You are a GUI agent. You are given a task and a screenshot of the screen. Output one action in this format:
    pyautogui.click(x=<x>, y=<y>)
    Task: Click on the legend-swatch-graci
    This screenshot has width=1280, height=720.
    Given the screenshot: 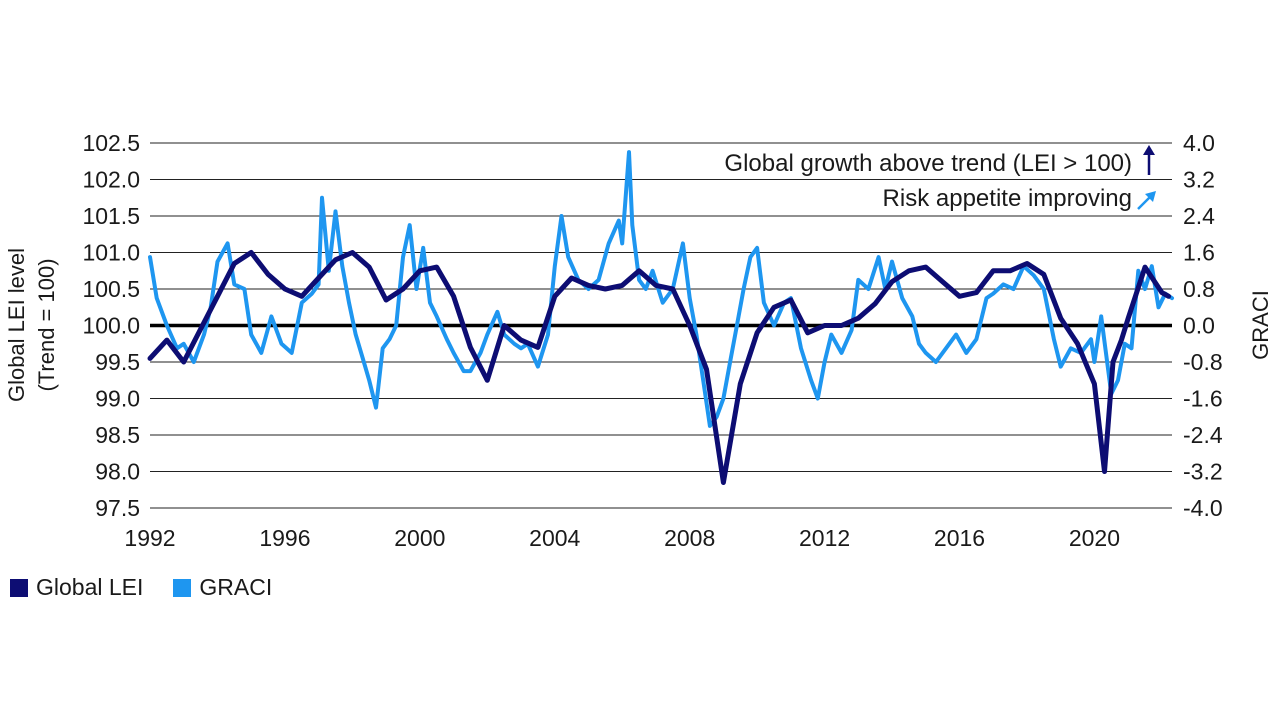 What is the action you would take?
    pyautogui.click(x=182, y=587)
    